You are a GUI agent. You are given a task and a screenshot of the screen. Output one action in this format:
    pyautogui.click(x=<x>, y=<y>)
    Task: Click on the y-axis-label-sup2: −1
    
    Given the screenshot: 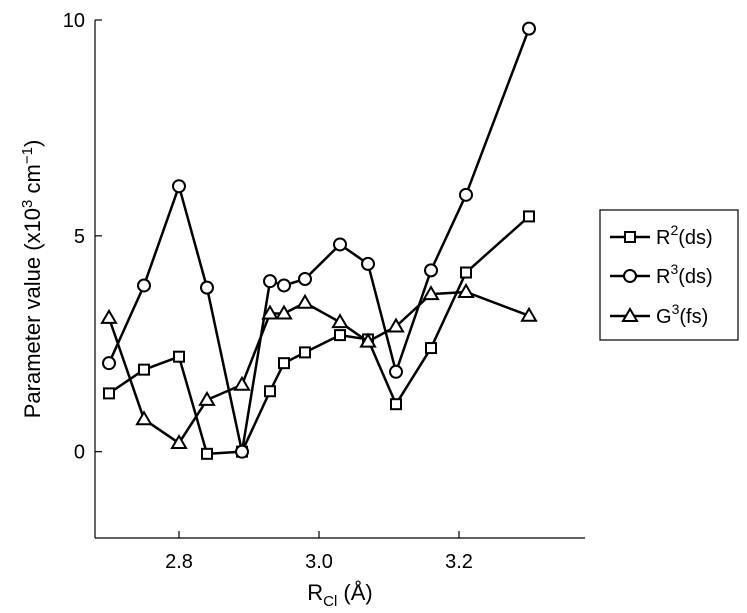 What is the action you would take?
    pyautogui.click(x=27, y=155)
    